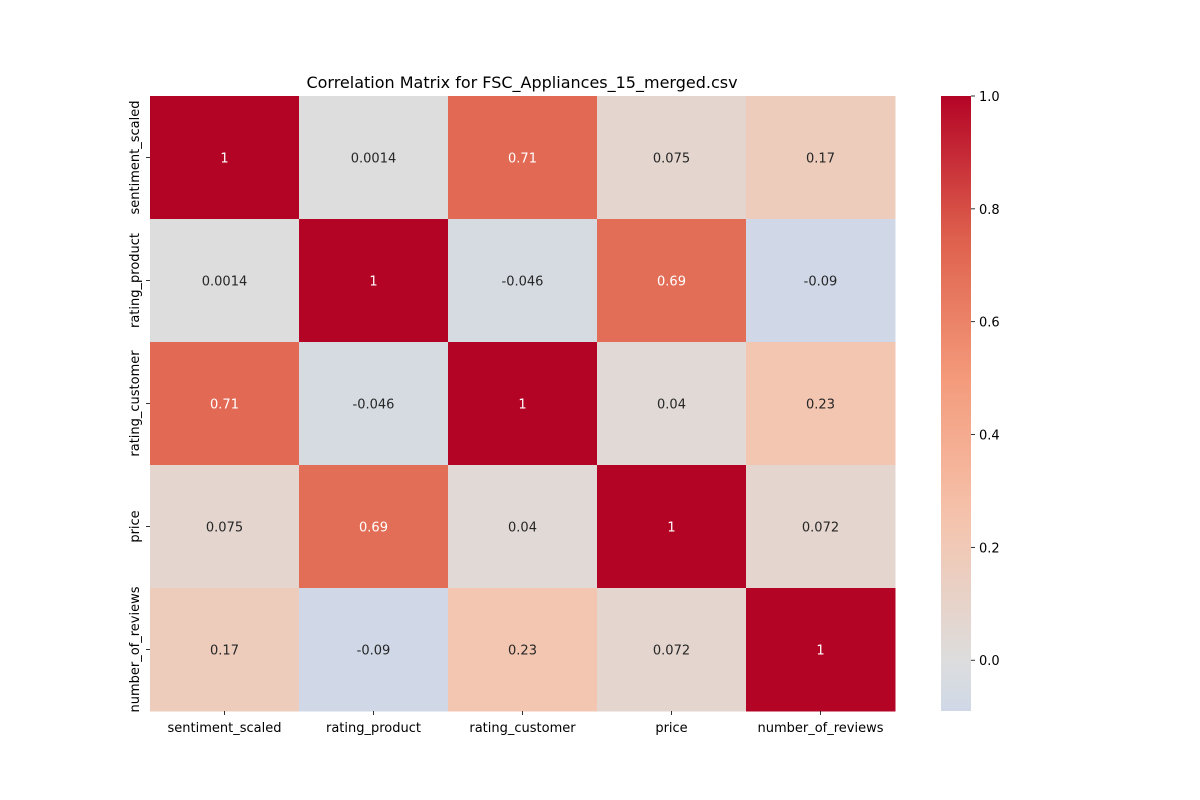 The height and width of the screenshot is (800, 1200). I want to click on x-tick-label: rating_product, so click(373, 728).